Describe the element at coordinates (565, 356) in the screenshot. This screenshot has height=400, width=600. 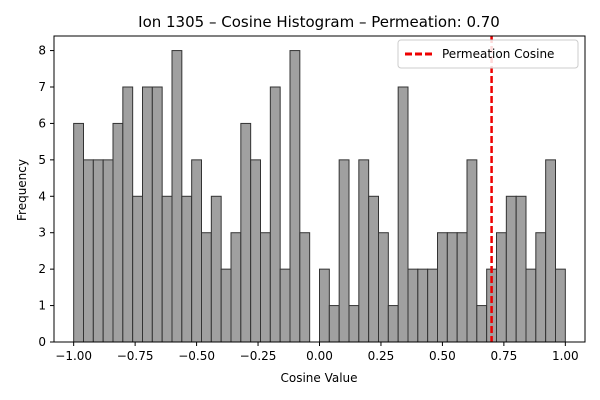
I see `x-tick-label: 1.00` at that location.